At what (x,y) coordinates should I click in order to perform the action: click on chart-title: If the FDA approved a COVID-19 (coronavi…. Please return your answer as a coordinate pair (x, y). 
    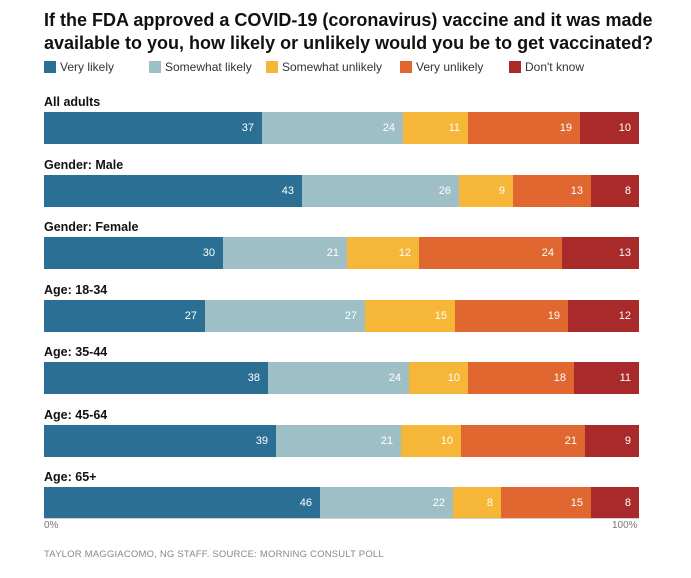
    Looking at the image, I should click on (349, 31).